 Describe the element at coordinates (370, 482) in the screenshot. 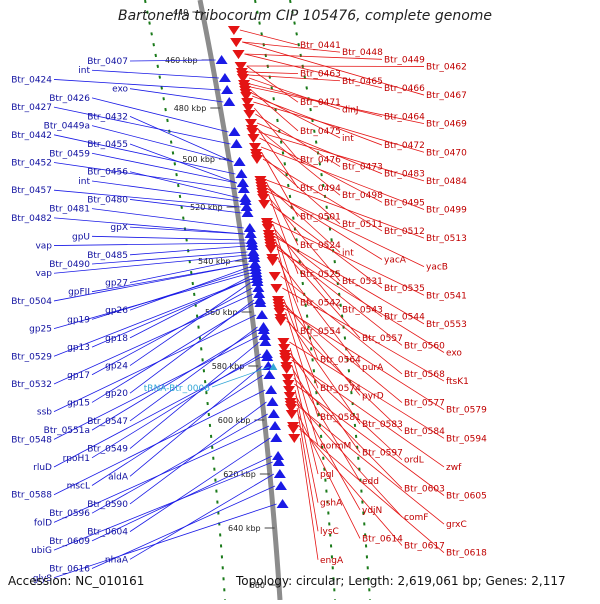

I see `forward-gene-label: edd` at that location.